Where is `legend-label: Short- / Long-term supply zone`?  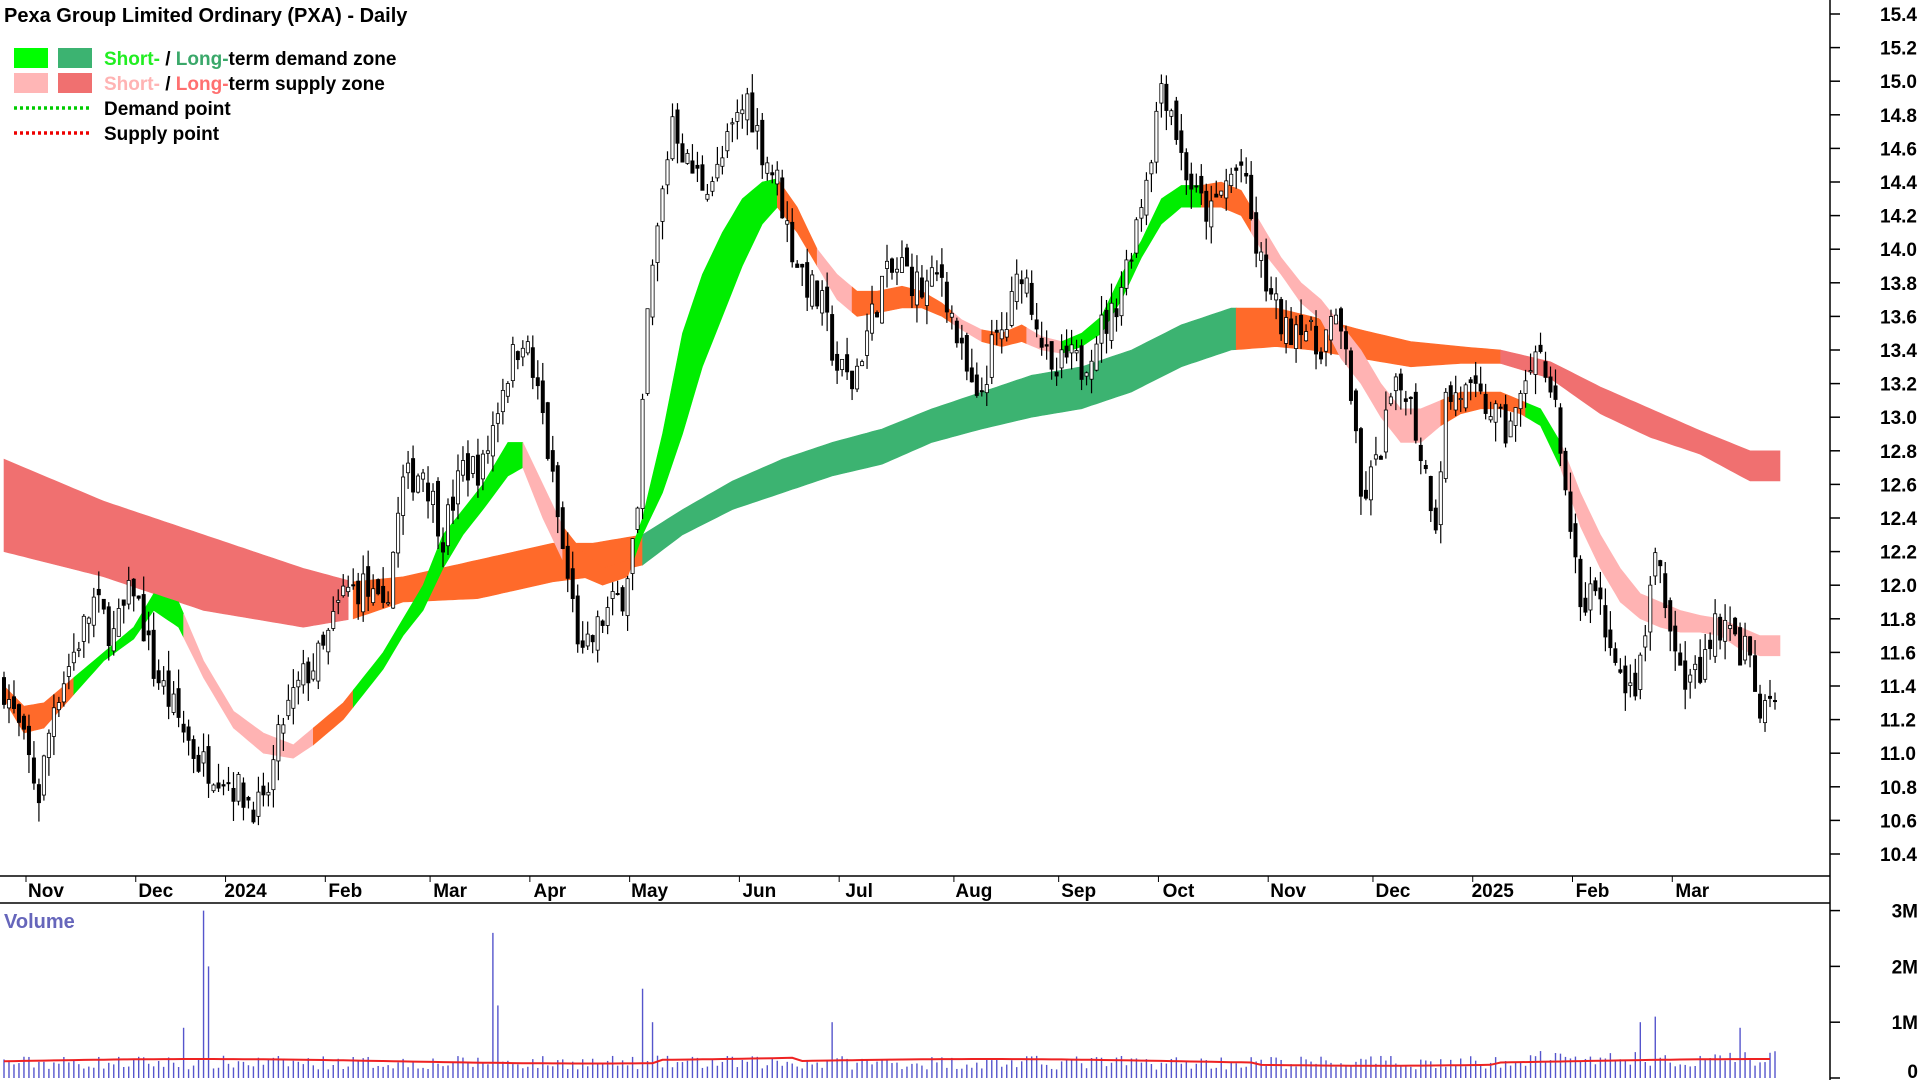 legend-label: Short- / Long-term supply zone is located at coordinates (244, 84).